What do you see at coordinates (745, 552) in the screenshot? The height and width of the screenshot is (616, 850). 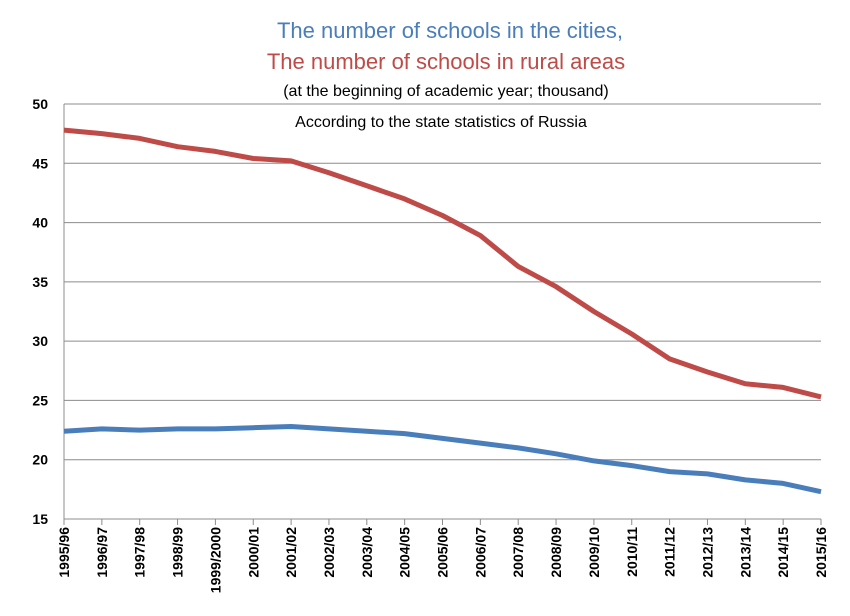 I see `x-tick-label: 2013/14` at bounding box center [745, 552].